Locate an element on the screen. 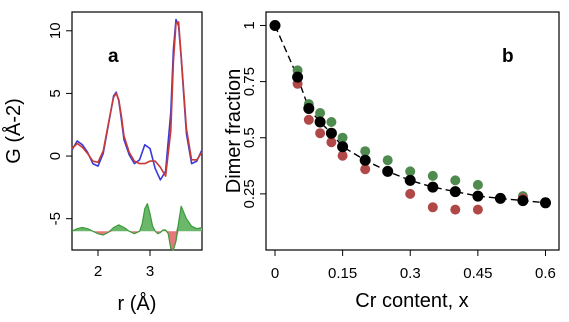 The height and width of the screenshot is (322, 569). panel-a-x-tick-label: 3 is located at coordinates (150, 271).